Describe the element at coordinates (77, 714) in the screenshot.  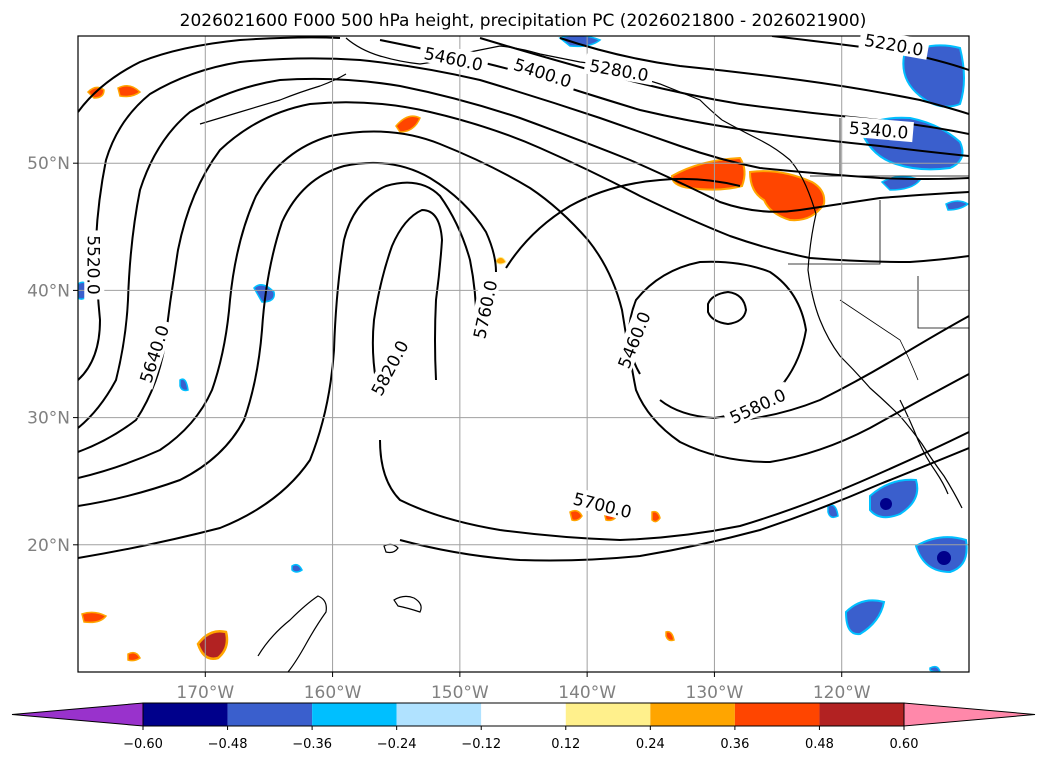
I see `colorbar-extend-low` at that location.